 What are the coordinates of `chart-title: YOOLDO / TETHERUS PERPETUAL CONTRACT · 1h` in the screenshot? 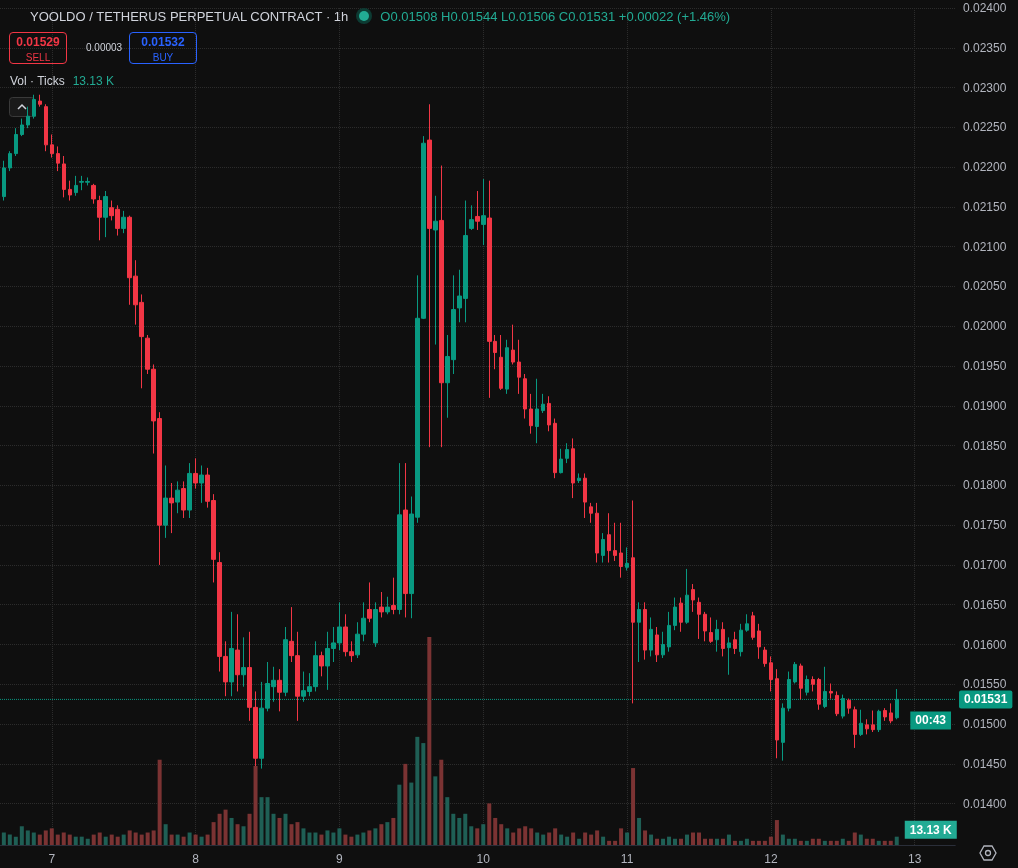 It's located at (189, 16).